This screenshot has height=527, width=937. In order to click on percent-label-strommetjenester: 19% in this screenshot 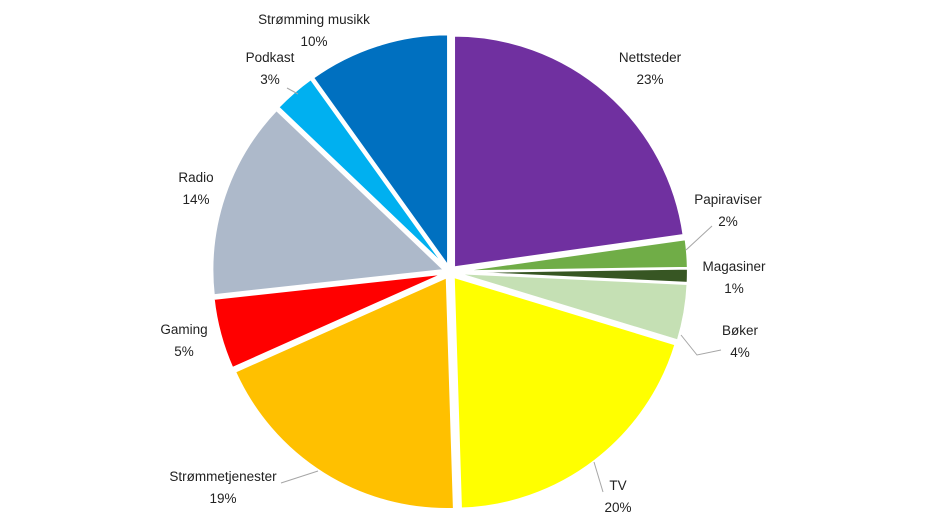, I will do `click(222, 498)`.